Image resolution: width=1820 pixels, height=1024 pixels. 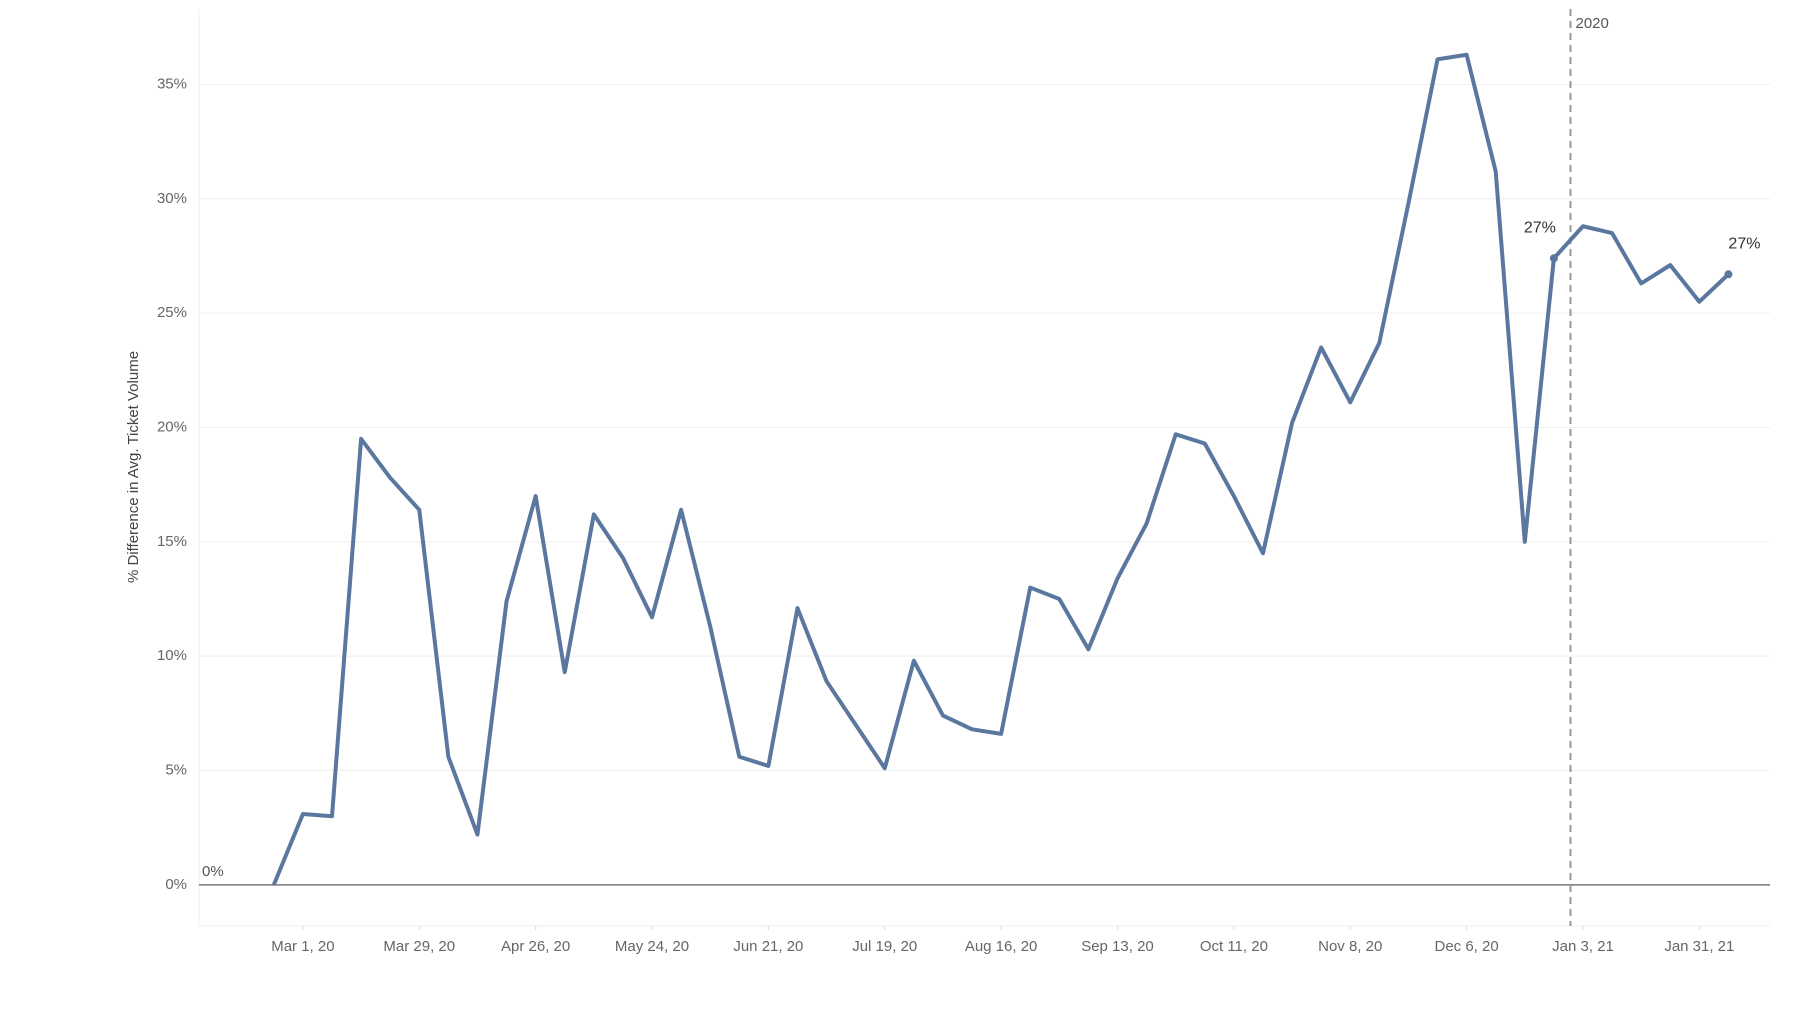 I want to click on x-tick-label: Dec 6, 20, so click(x=1466, y=946).